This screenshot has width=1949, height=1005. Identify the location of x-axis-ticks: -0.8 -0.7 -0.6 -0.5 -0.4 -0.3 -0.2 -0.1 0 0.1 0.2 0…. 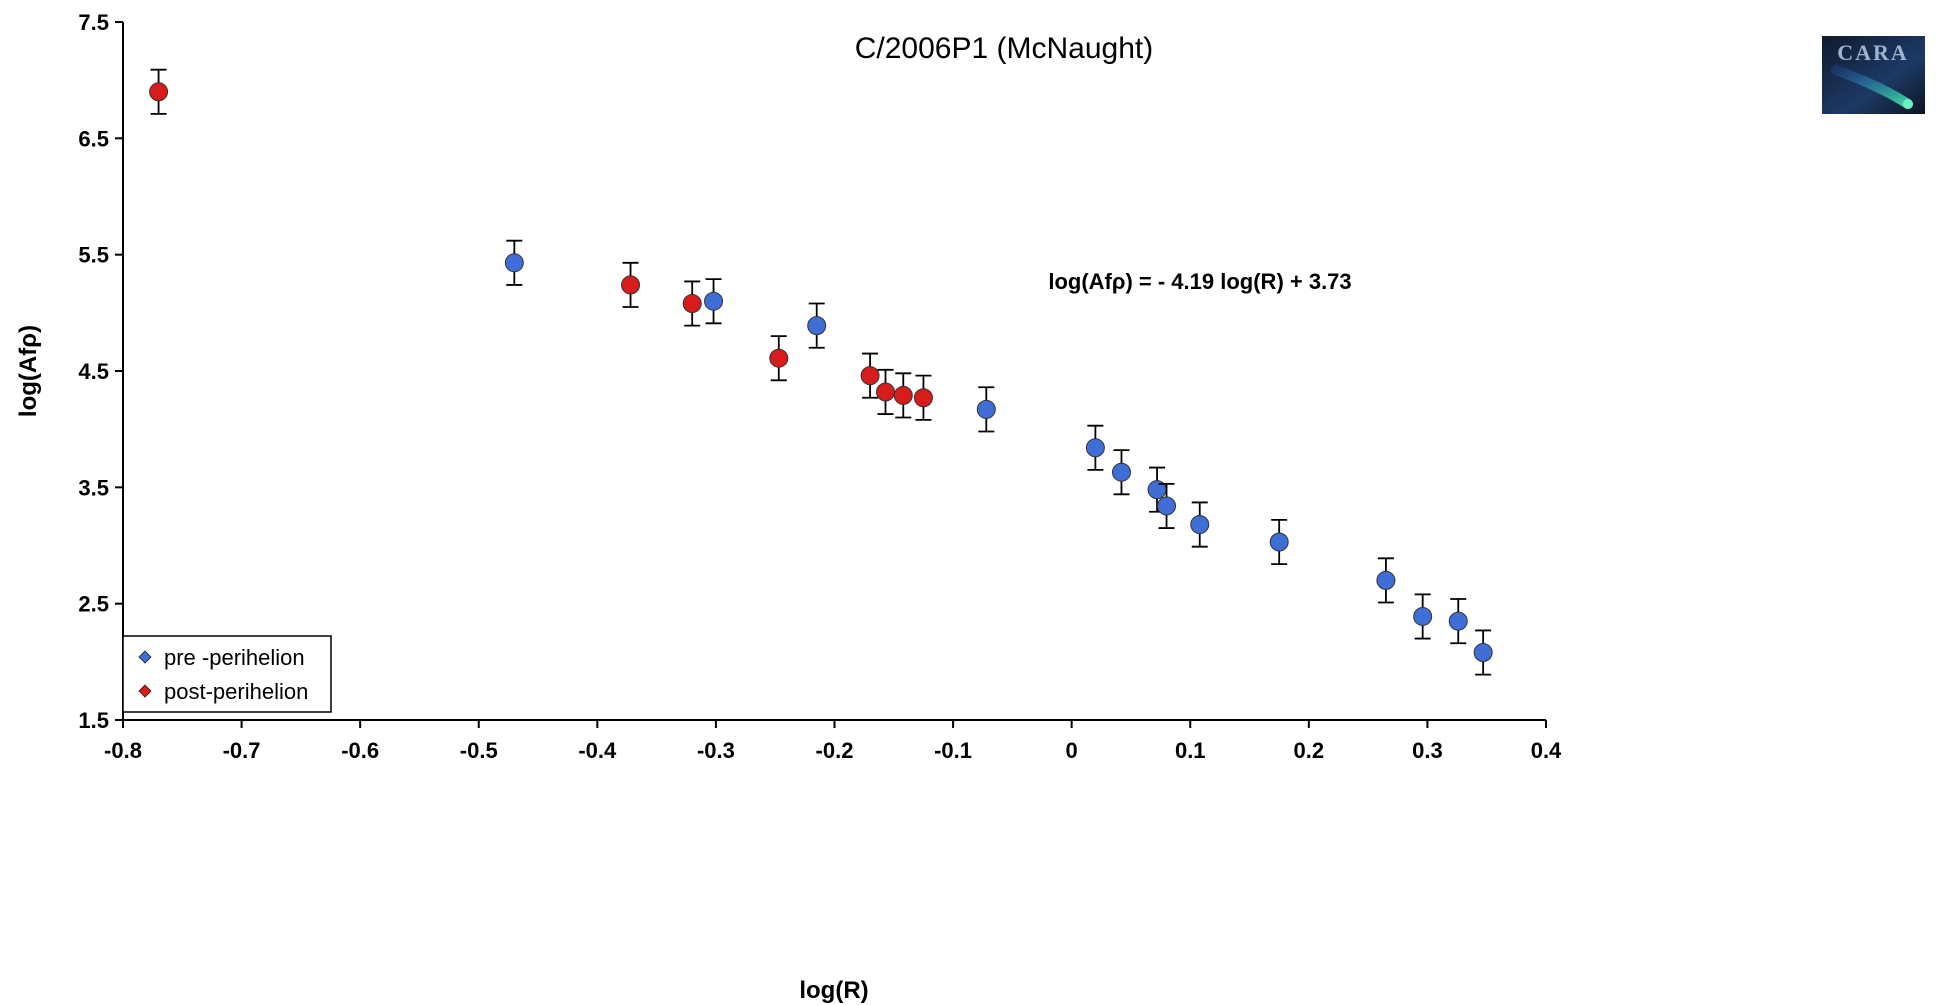
(833, 741).